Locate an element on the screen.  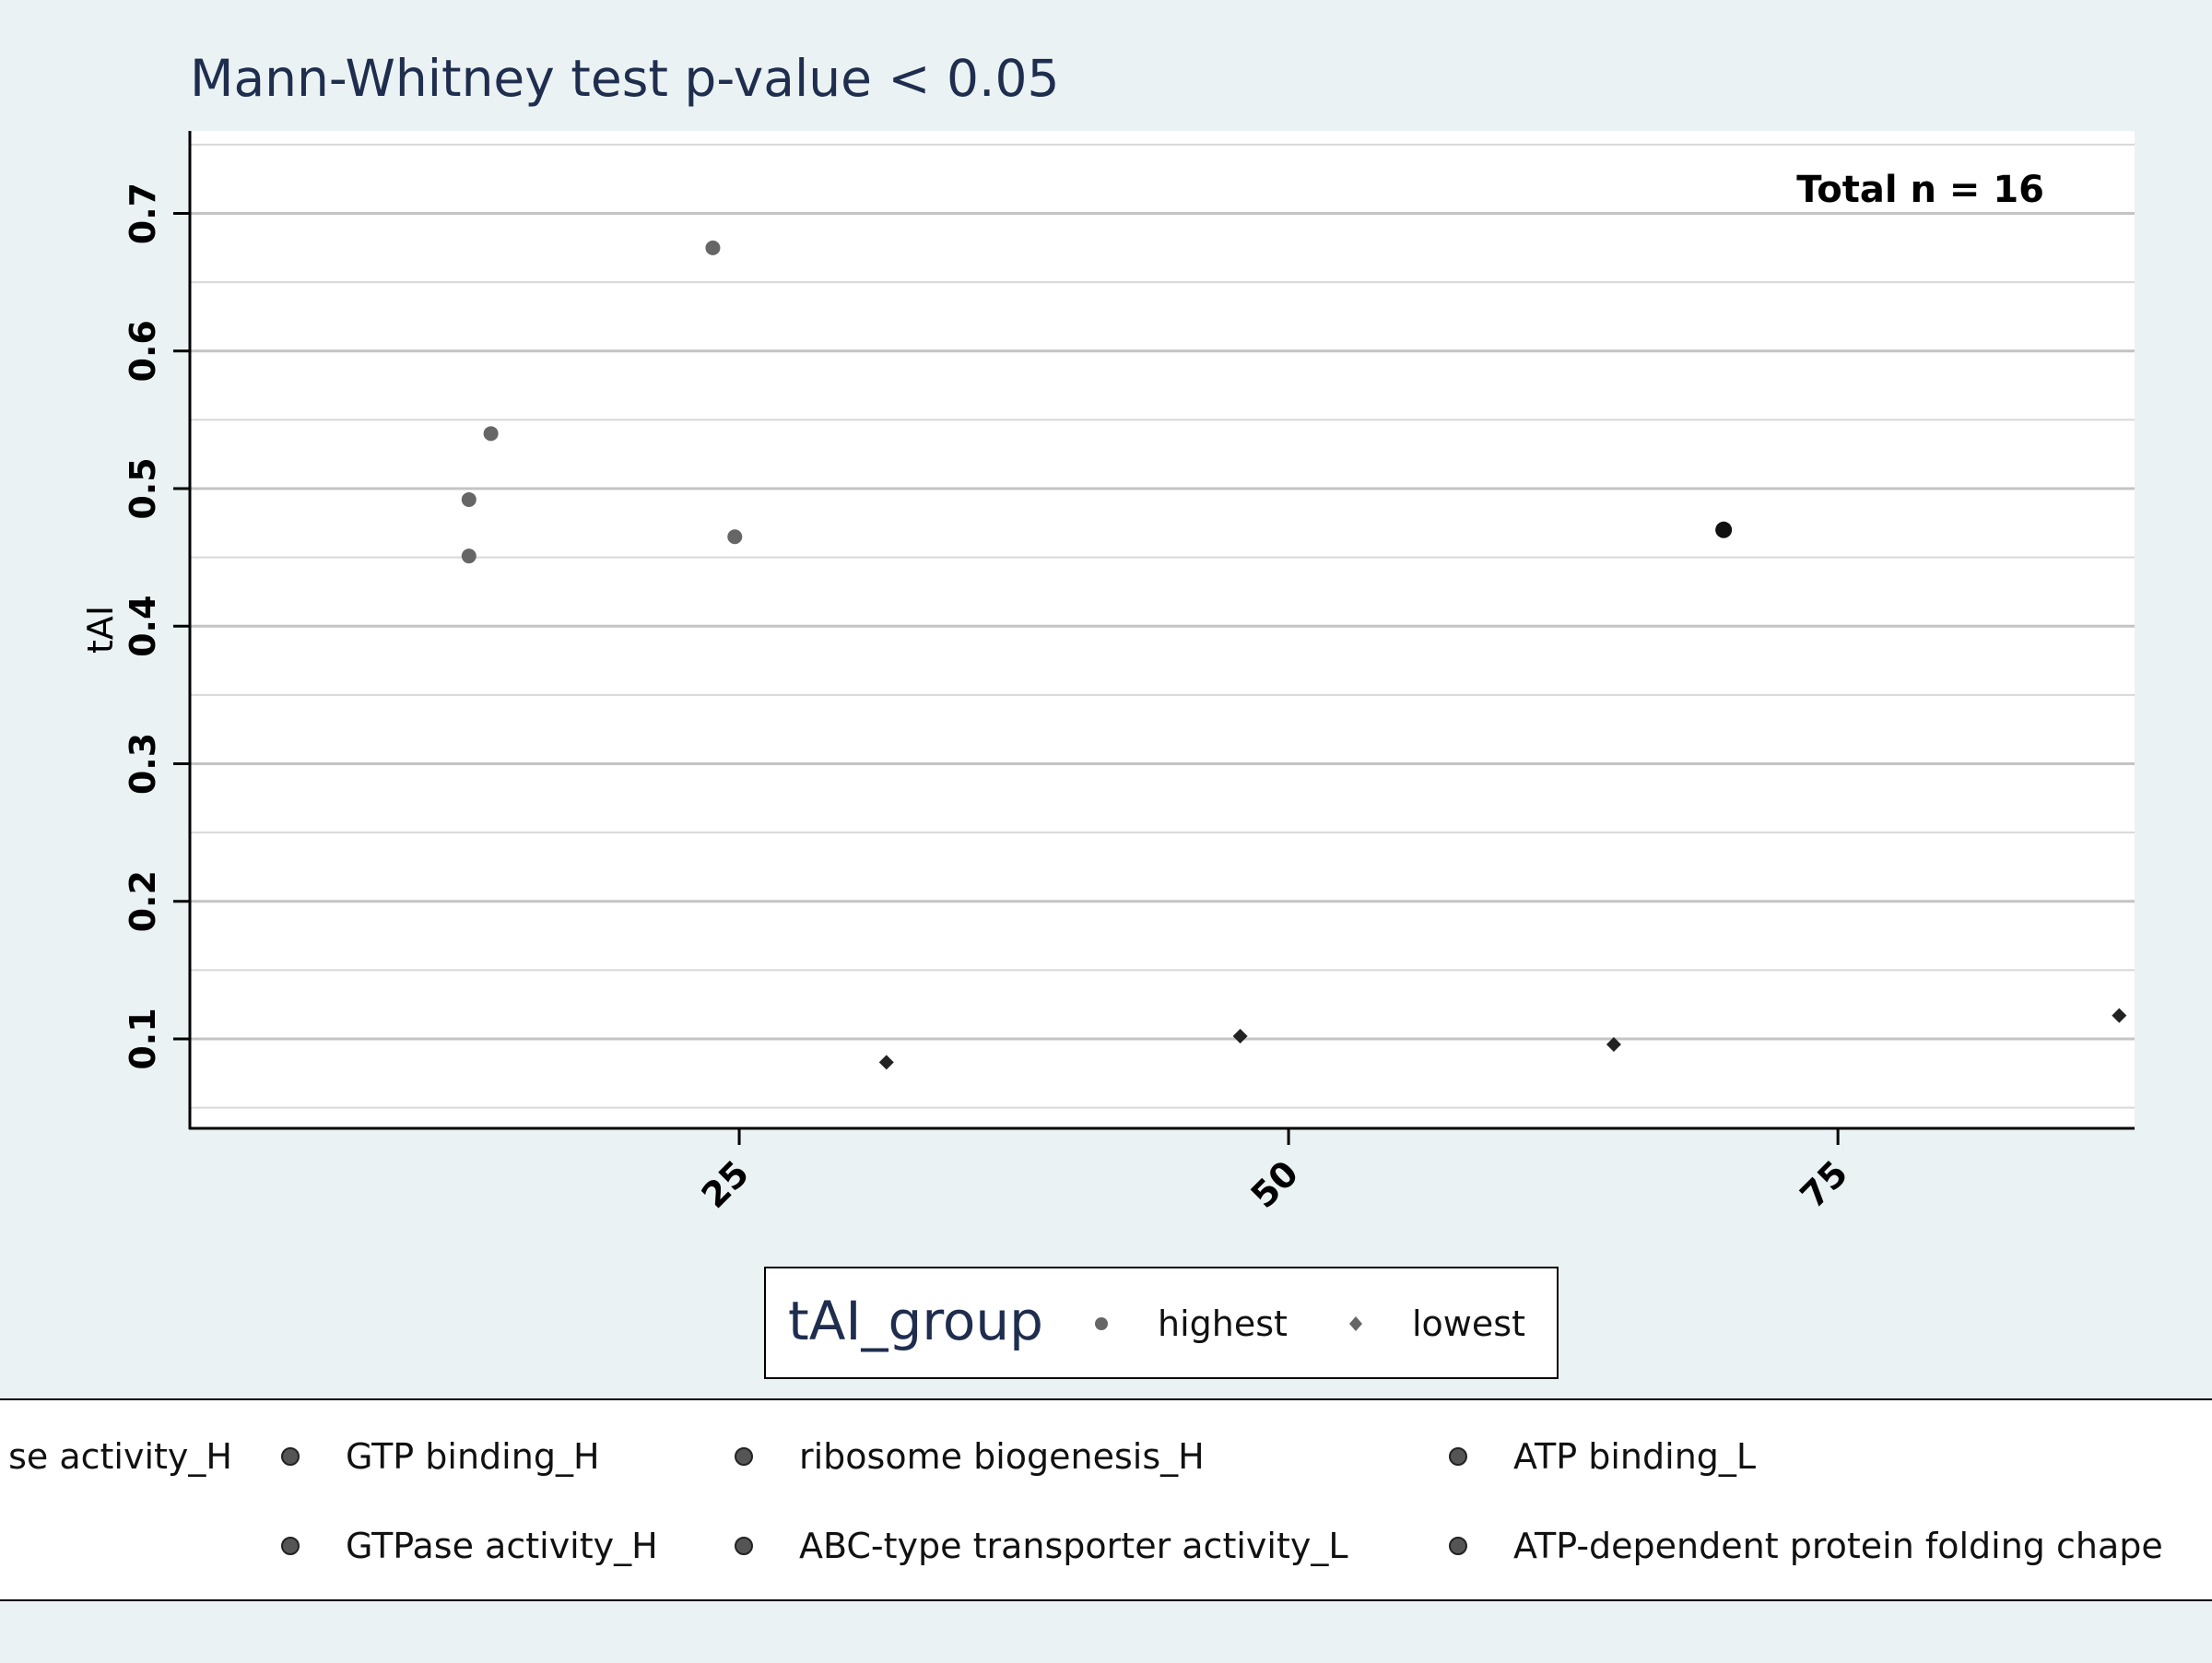
group-legend-title: tAI_group is located at coordinates (915, 1321).